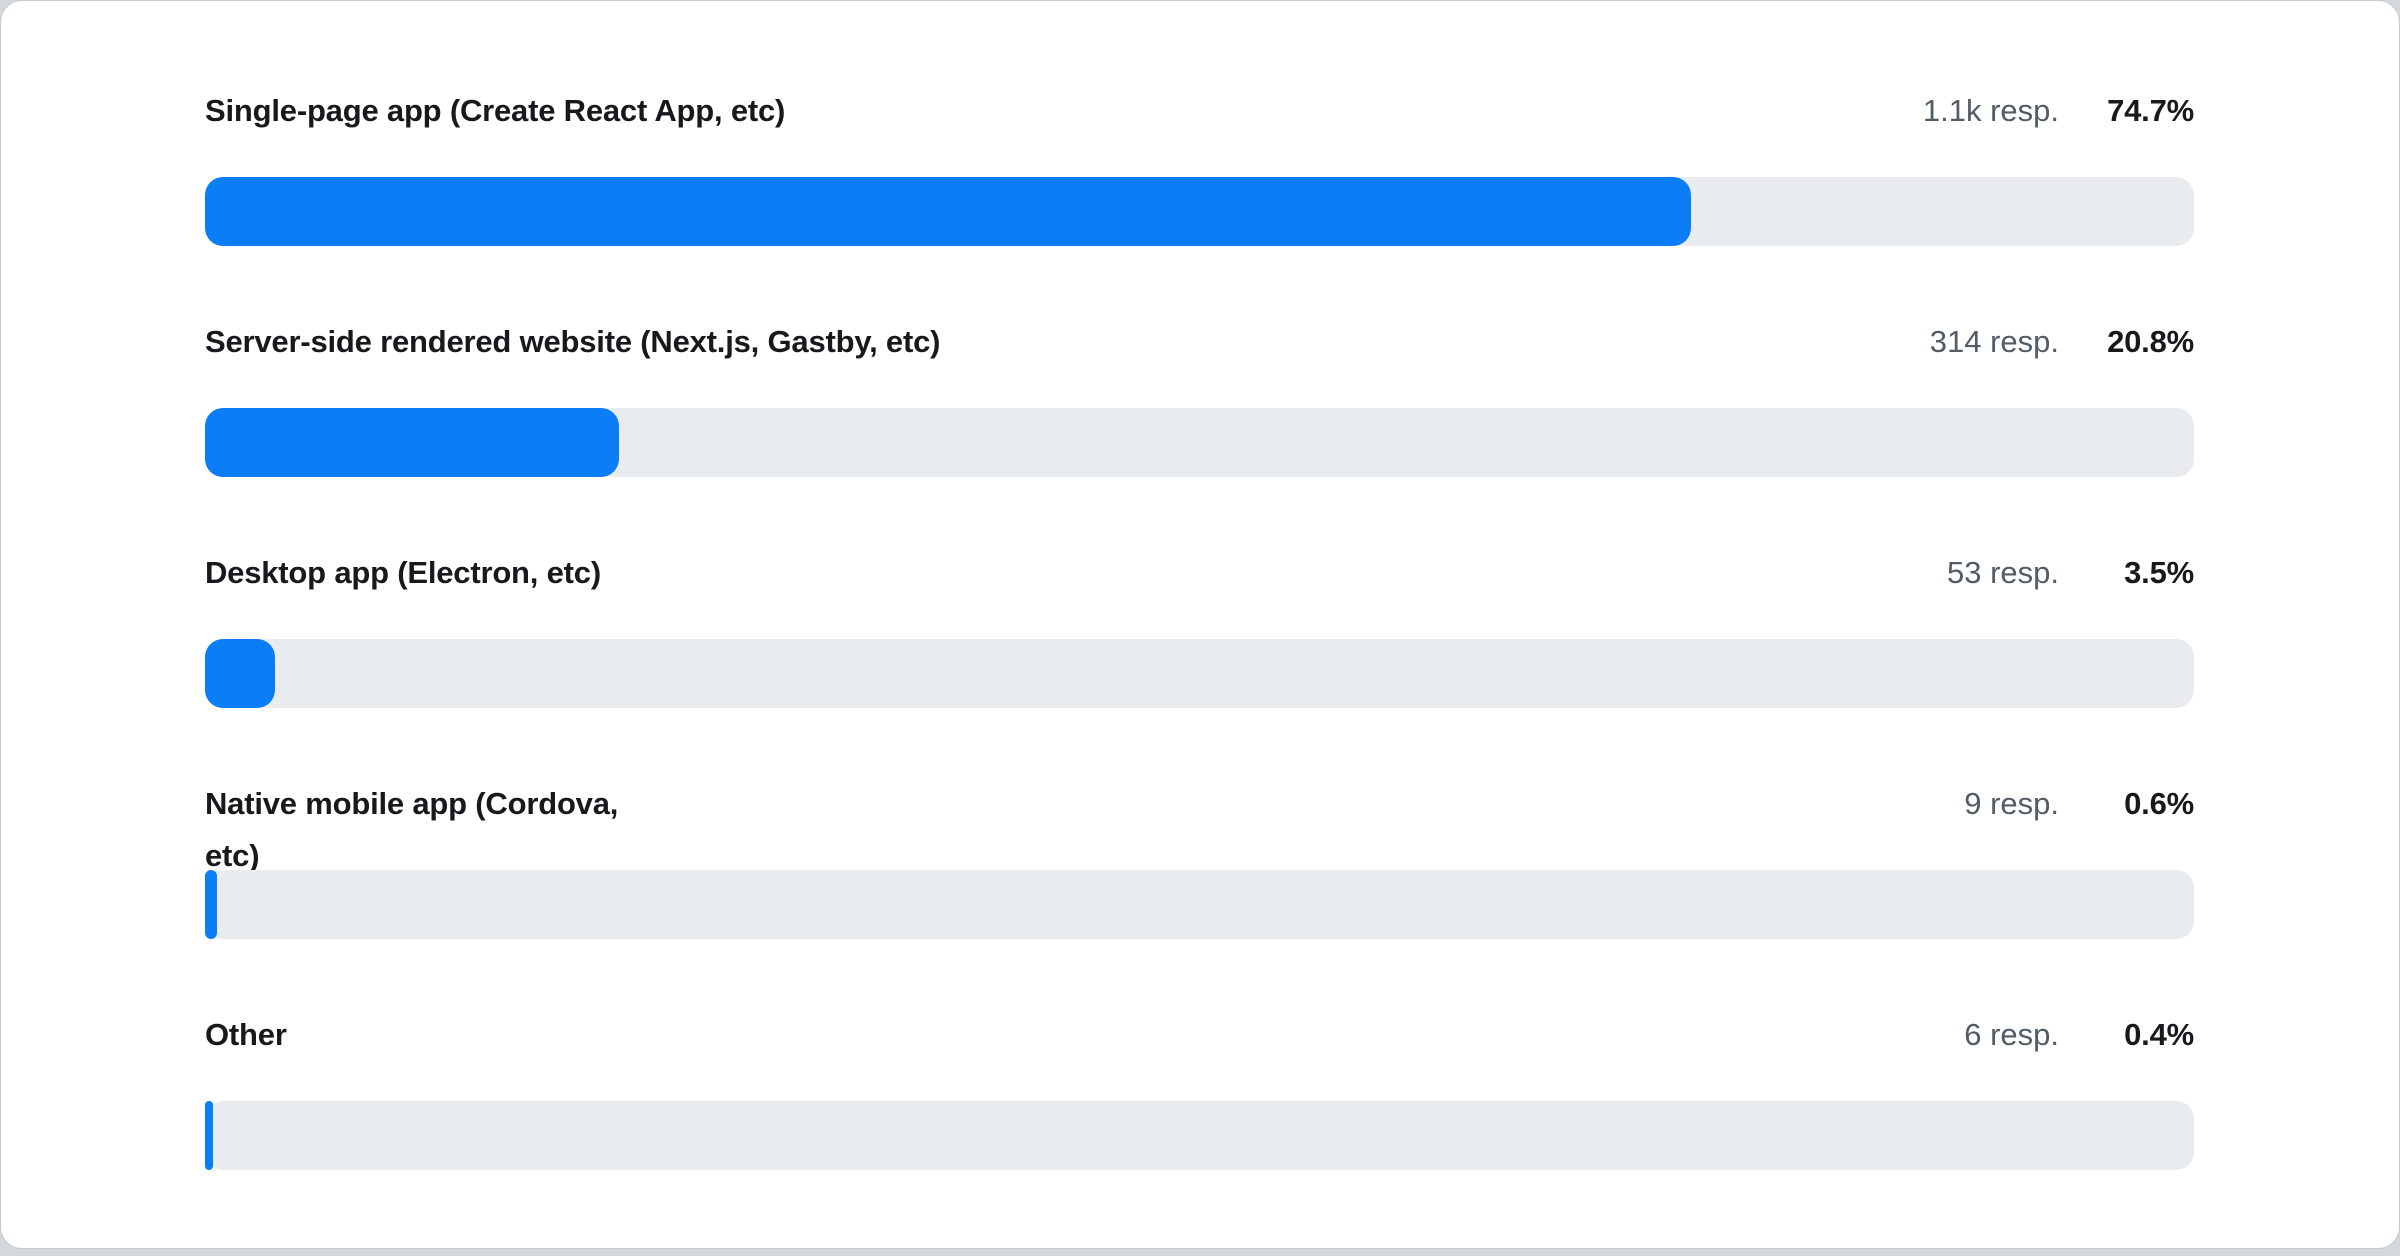 This screenshot has height=1256, width=2400. What do you see at coordinates (2079, 804) in the screenshot?
I see `row-meta: 9 resp. 0.6%` at bounding box center [2079, 804].